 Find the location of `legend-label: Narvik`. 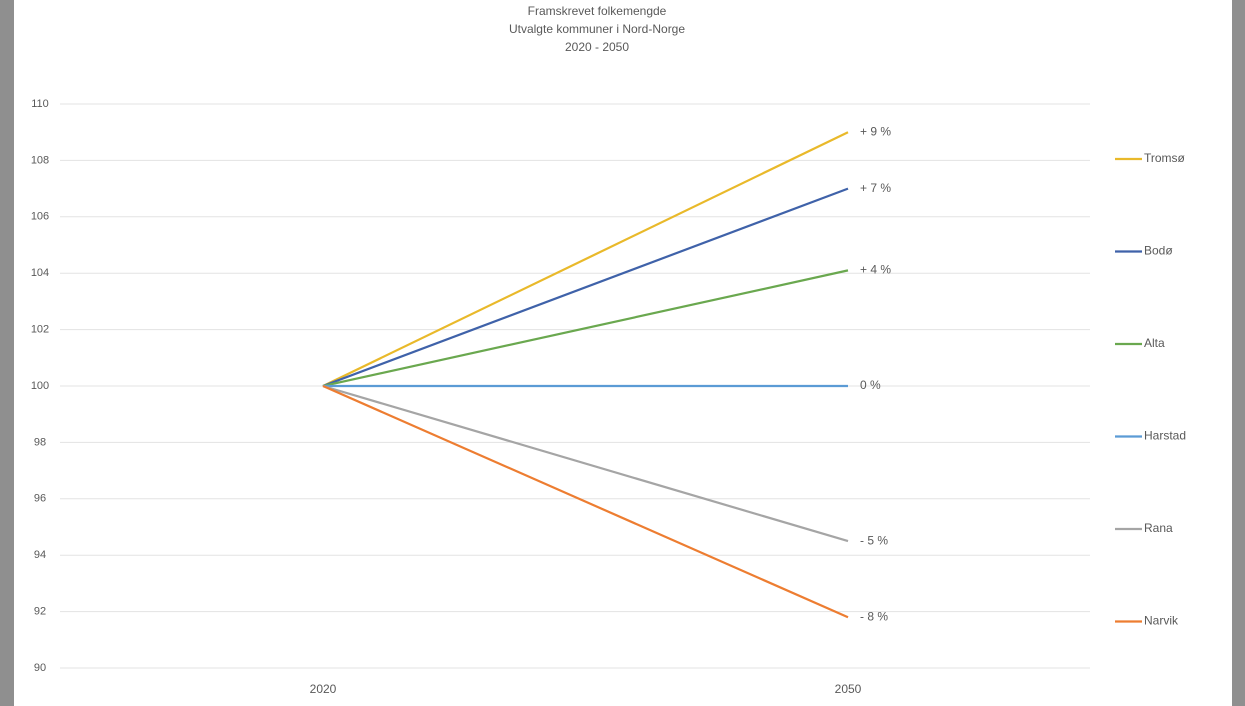

legend-label: Narvik is located at coordinates (1161, 621).